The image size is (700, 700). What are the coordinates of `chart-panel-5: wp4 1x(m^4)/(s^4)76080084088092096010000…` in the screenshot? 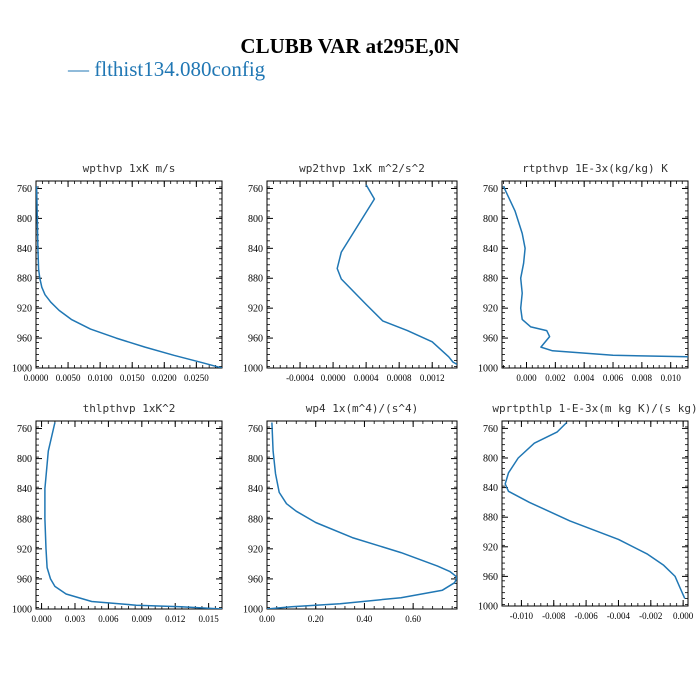 It's located at (350, 513).